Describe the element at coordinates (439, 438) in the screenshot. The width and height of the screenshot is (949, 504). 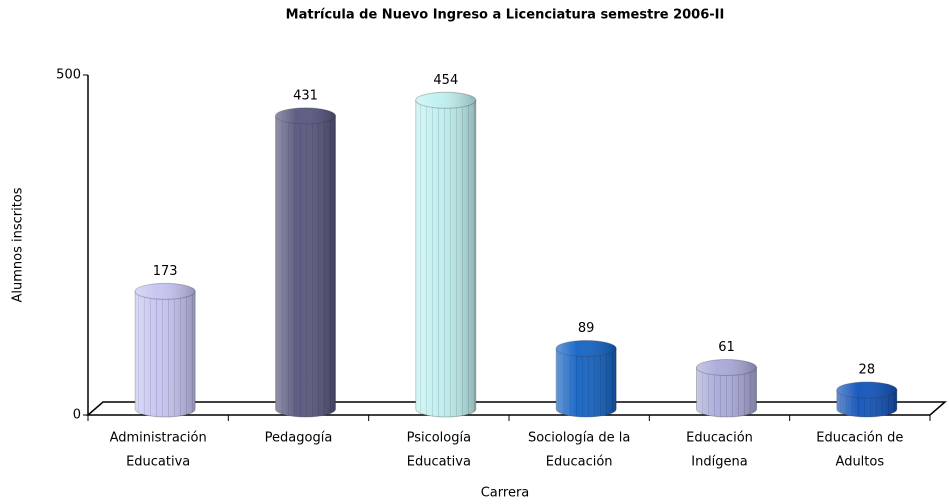
I see `x-tick-label: Psicología` at that location.